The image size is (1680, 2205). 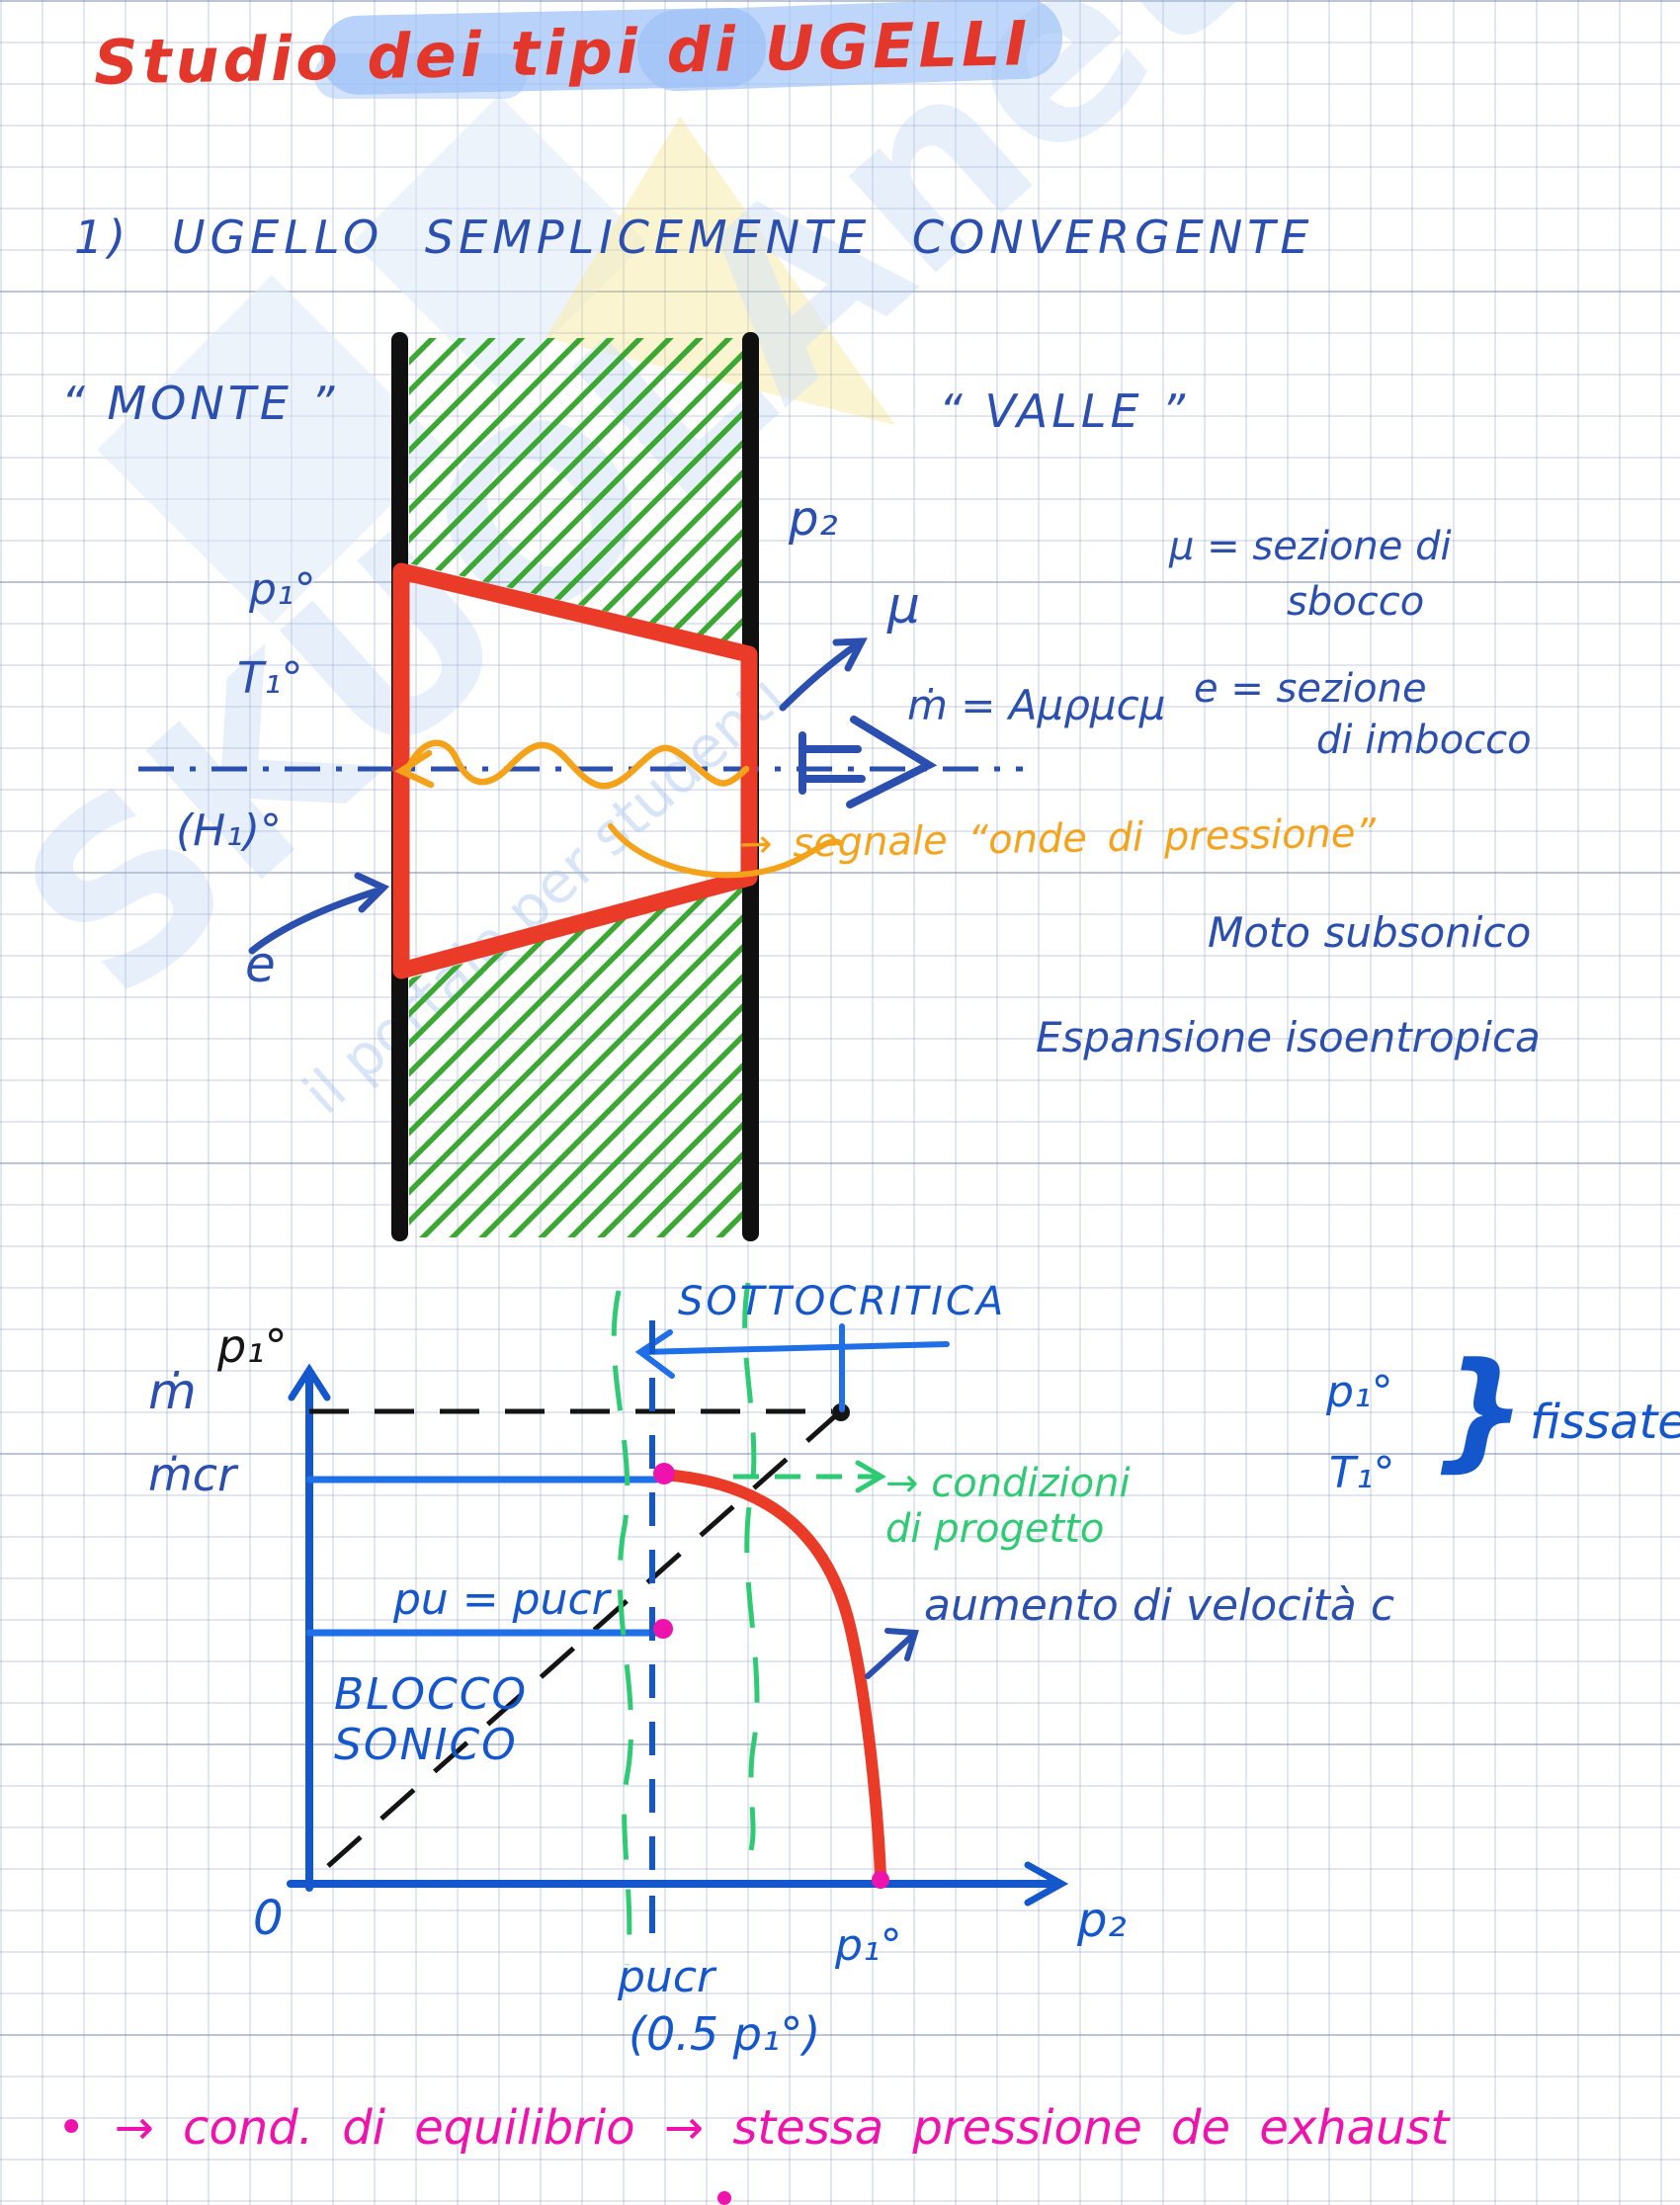 I want to click on mdot-p2-chart, so click(x=678, y=1624).